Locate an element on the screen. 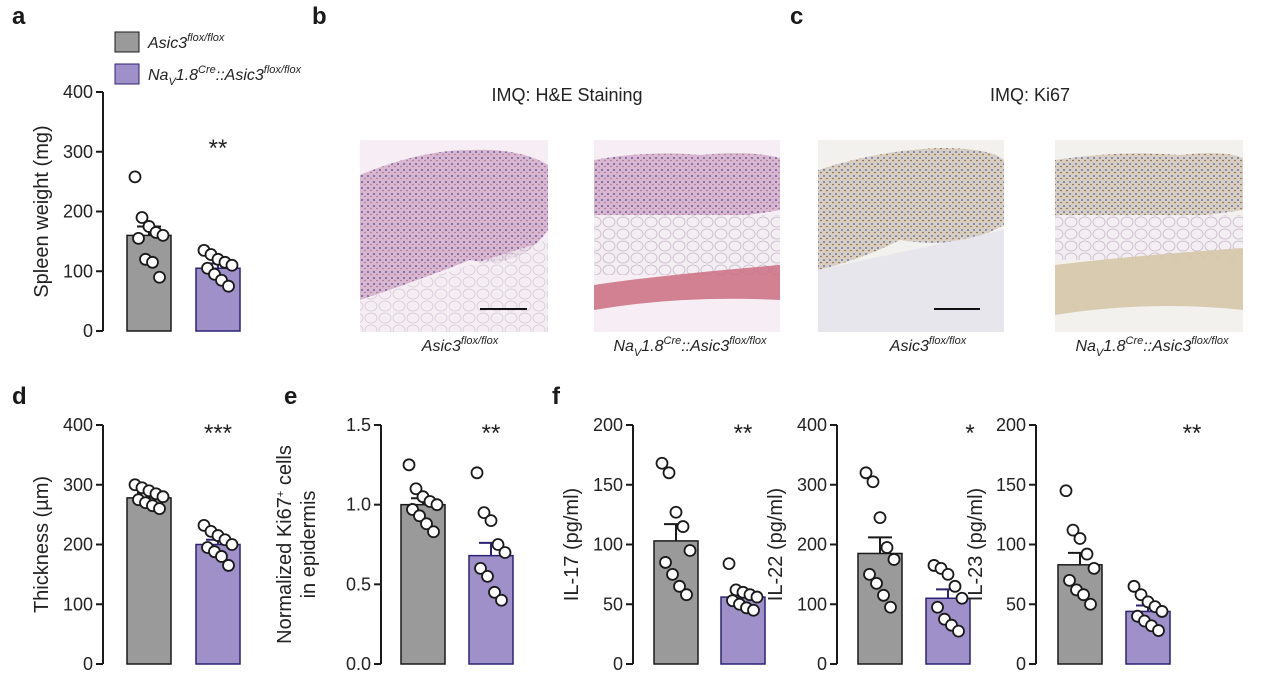 The image size is (1280, 684). histology-title-ki67: IMQ: Ki67 is located at coordinates (1030, 95).